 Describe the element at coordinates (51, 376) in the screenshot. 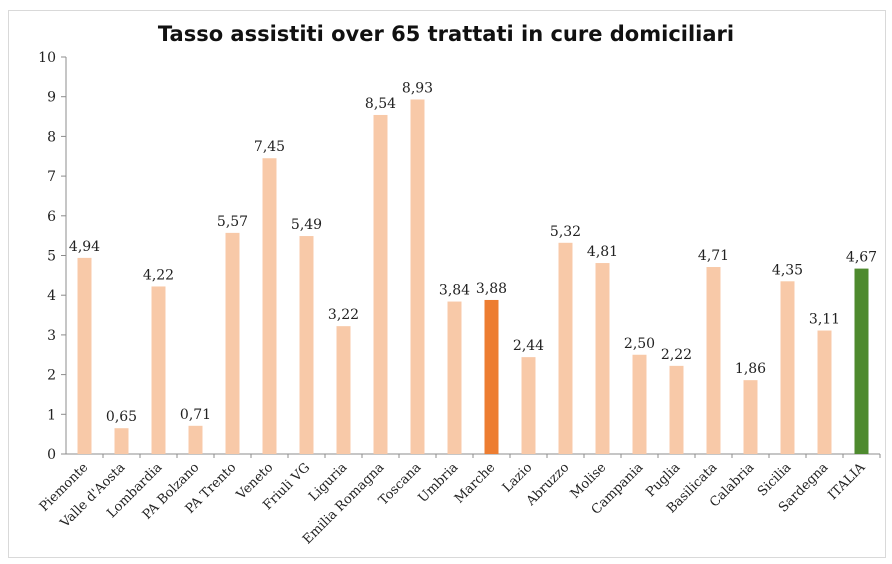

I see `y-tick-label: 2` at that location.